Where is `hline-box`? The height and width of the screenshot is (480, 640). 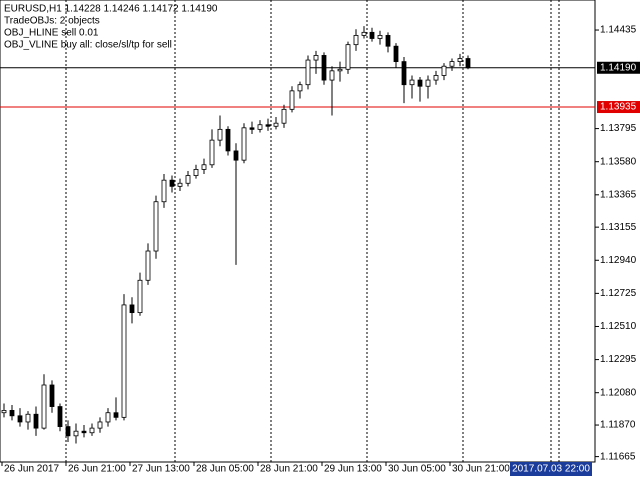
hline-box is located at coordinates (618, 107).